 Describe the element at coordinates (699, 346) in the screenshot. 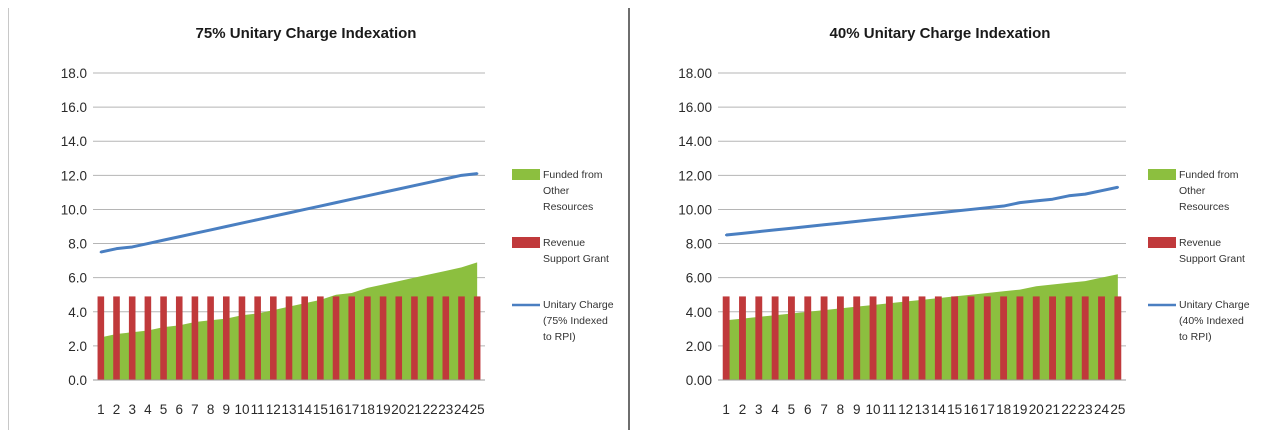

I see `y-tick-label: 2.00` at that location.